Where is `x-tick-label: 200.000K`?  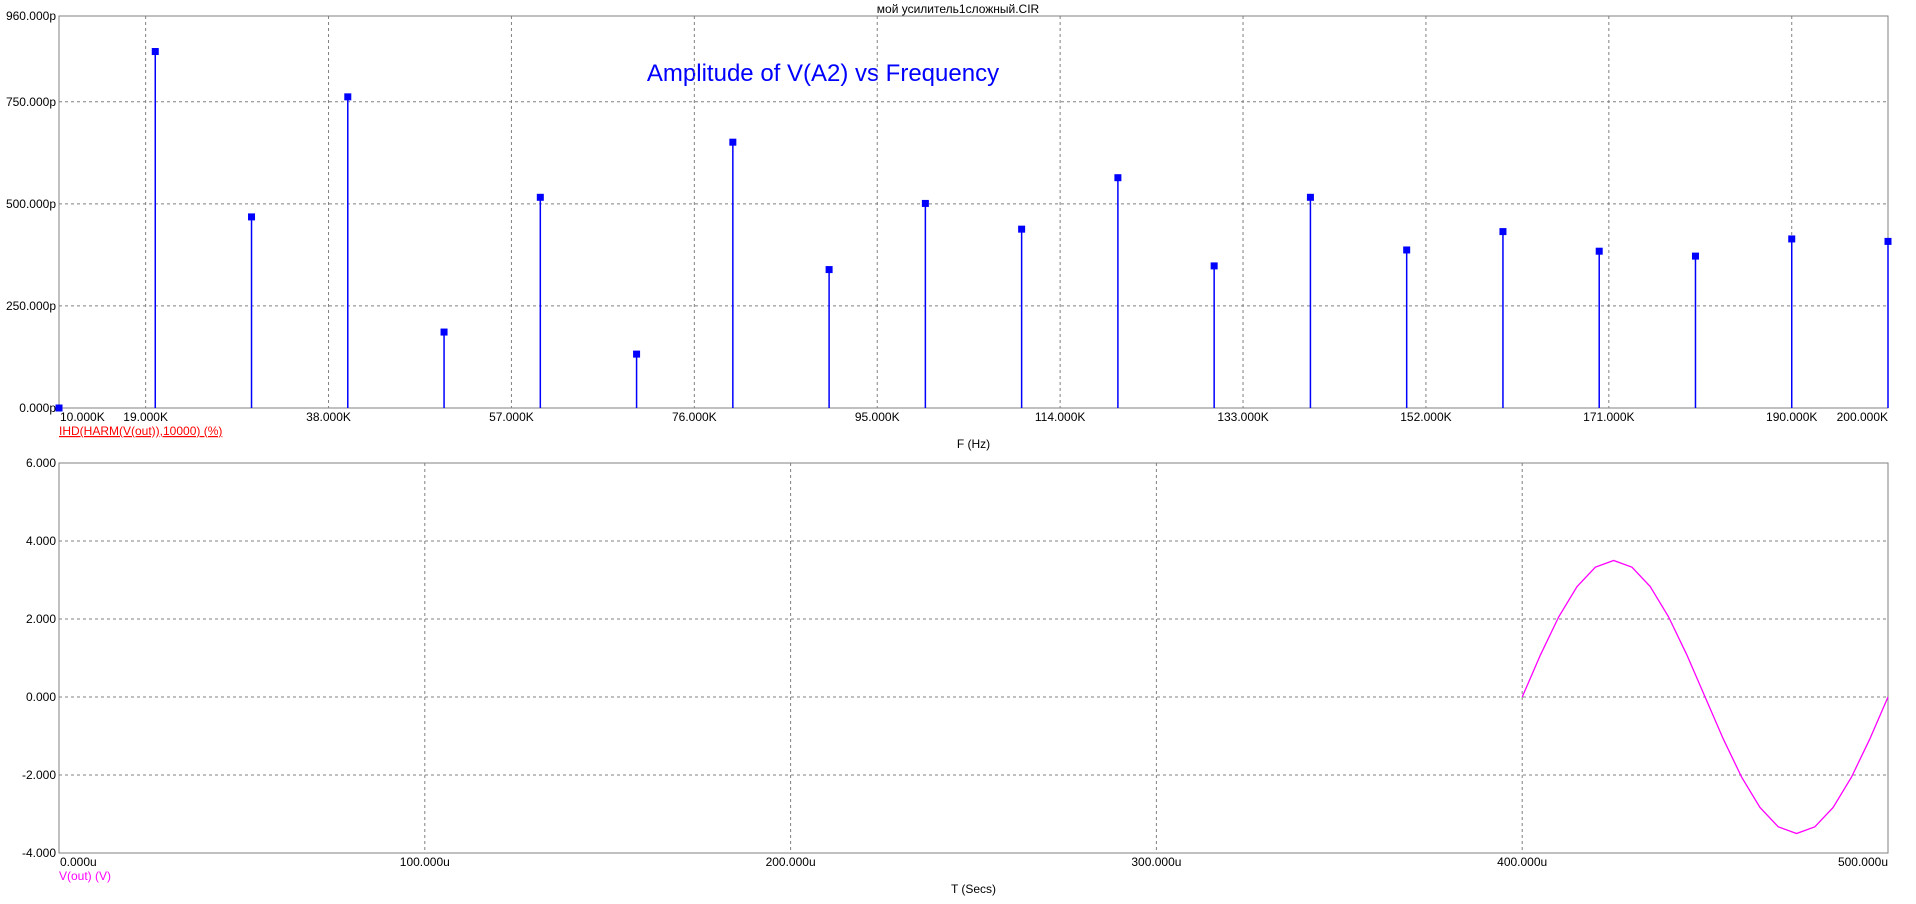
x-tick-label: 200.000K is located at coordinates (1862, 417).